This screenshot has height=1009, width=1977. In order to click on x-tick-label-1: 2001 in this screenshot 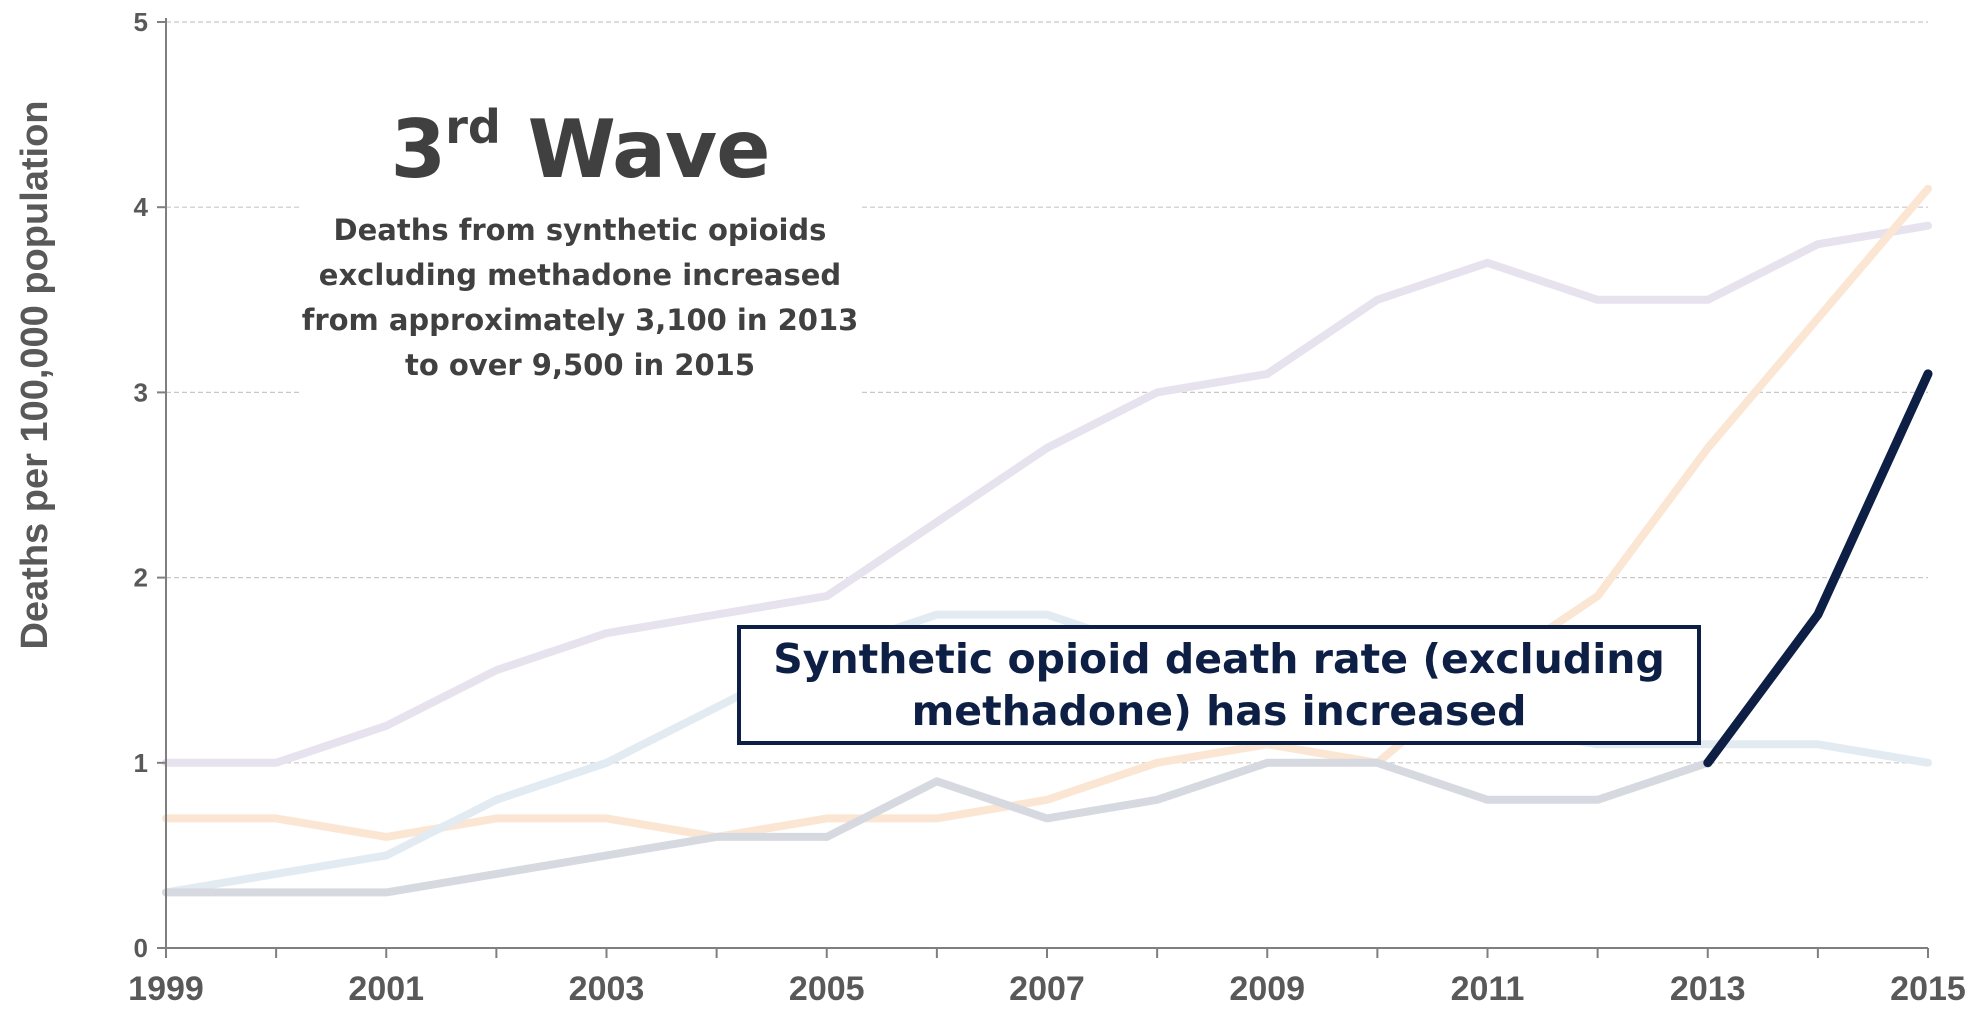, I will do `click(386, 989)`.